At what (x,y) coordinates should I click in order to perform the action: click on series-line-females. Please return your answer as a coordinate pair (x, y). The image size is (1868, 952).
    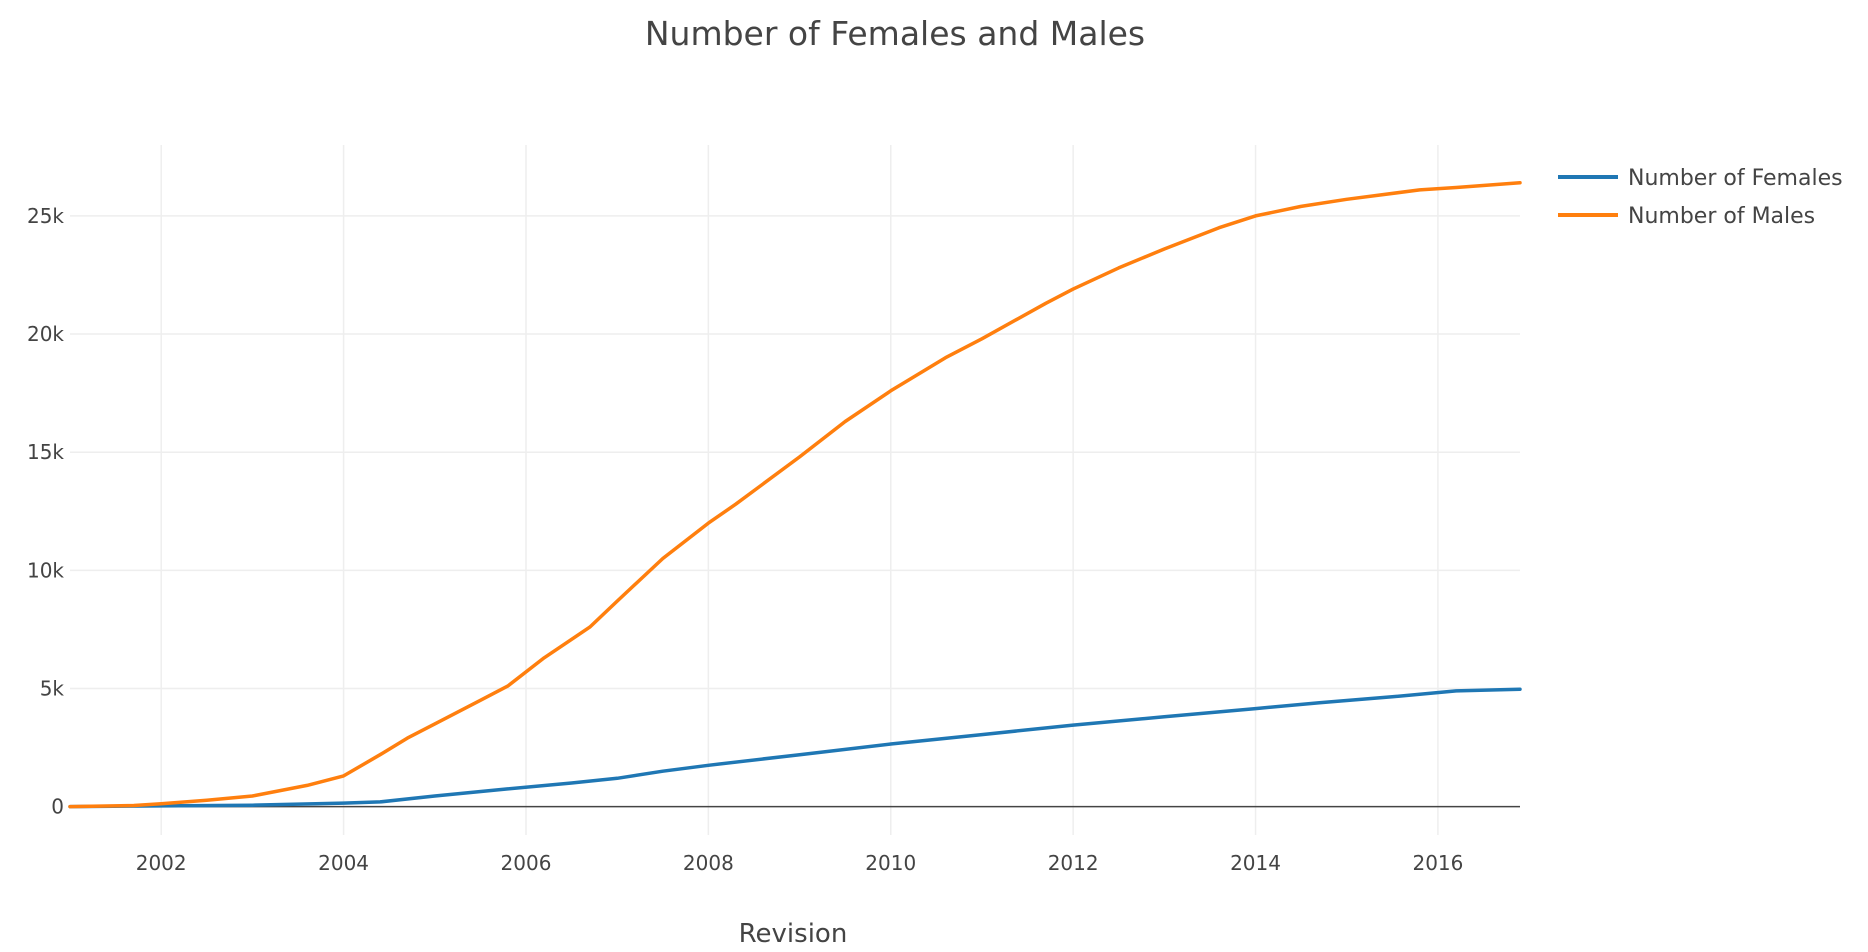
    Looking at the image, I should click on (795, 748).